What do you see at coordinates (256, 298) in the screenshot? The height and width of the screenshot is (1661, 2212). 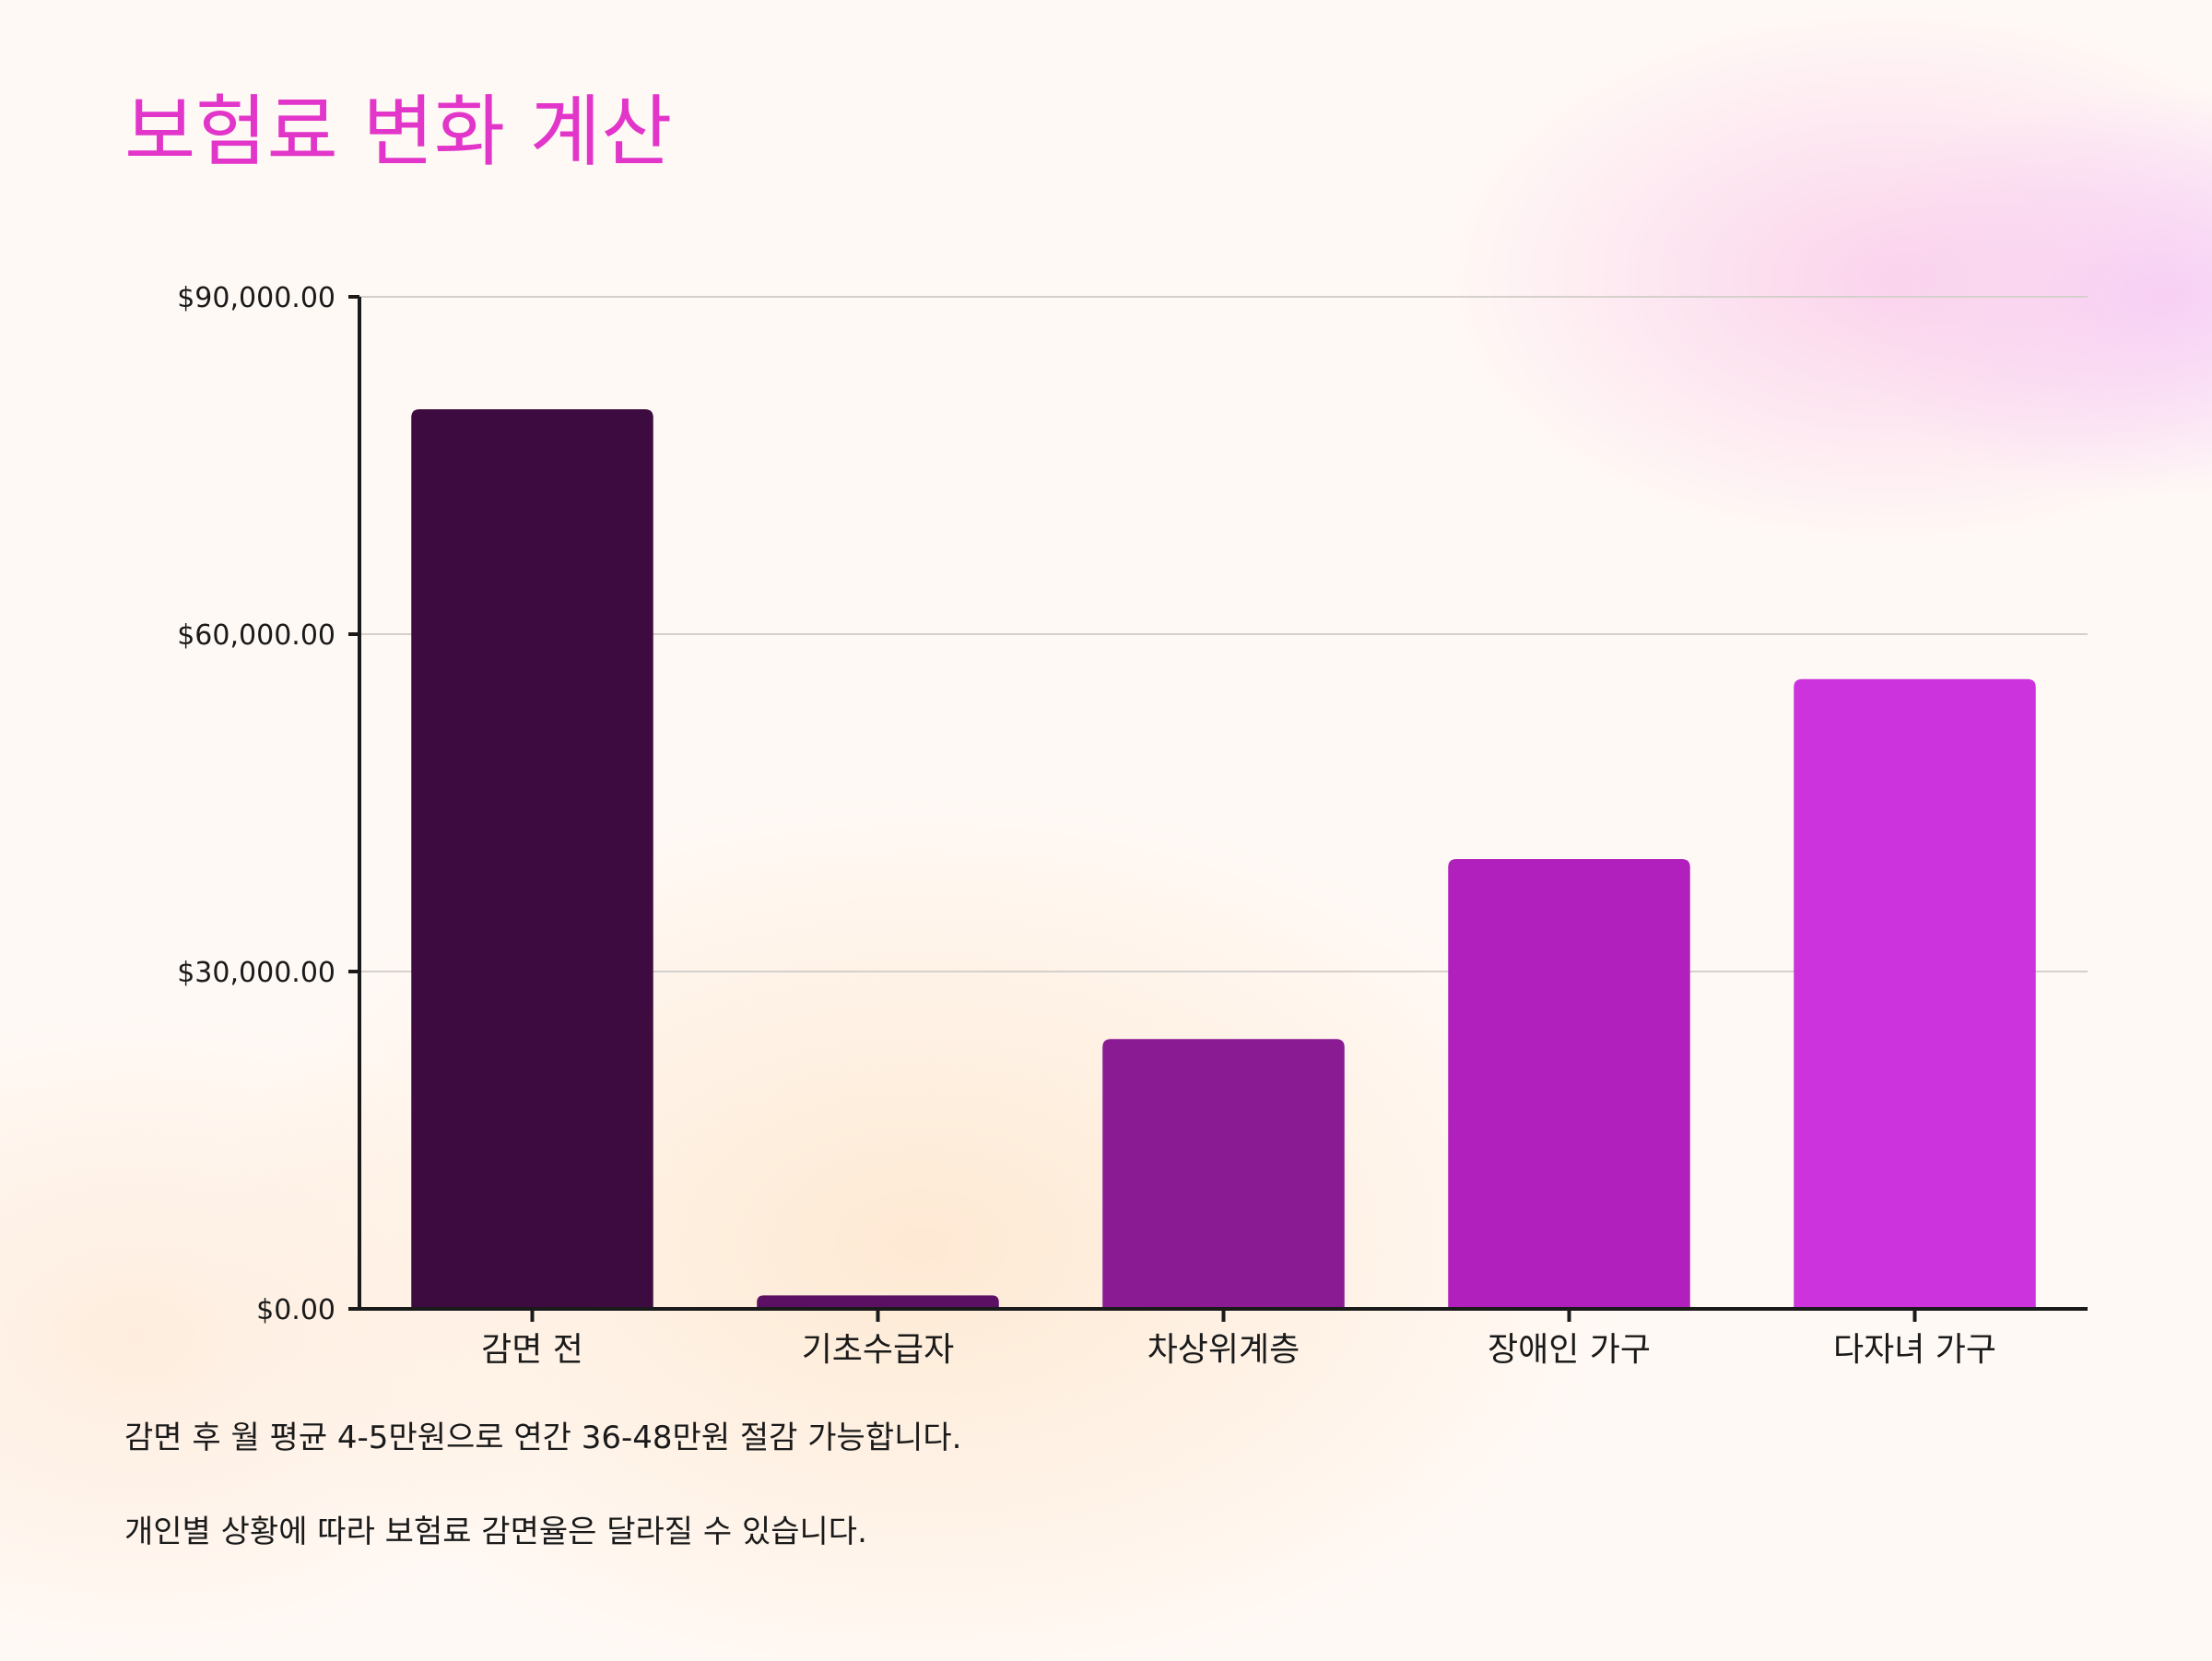 I see `y-tick-label: $90,000.00` at bounding box center [256, 298].